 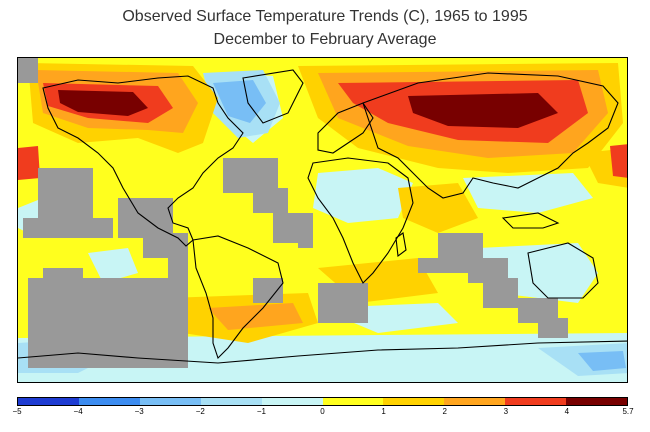 What do you see at coordinates (200, 411) in the screenshot?
I see `colorbar-tick-label: −2` at bounding box center [200, 411].